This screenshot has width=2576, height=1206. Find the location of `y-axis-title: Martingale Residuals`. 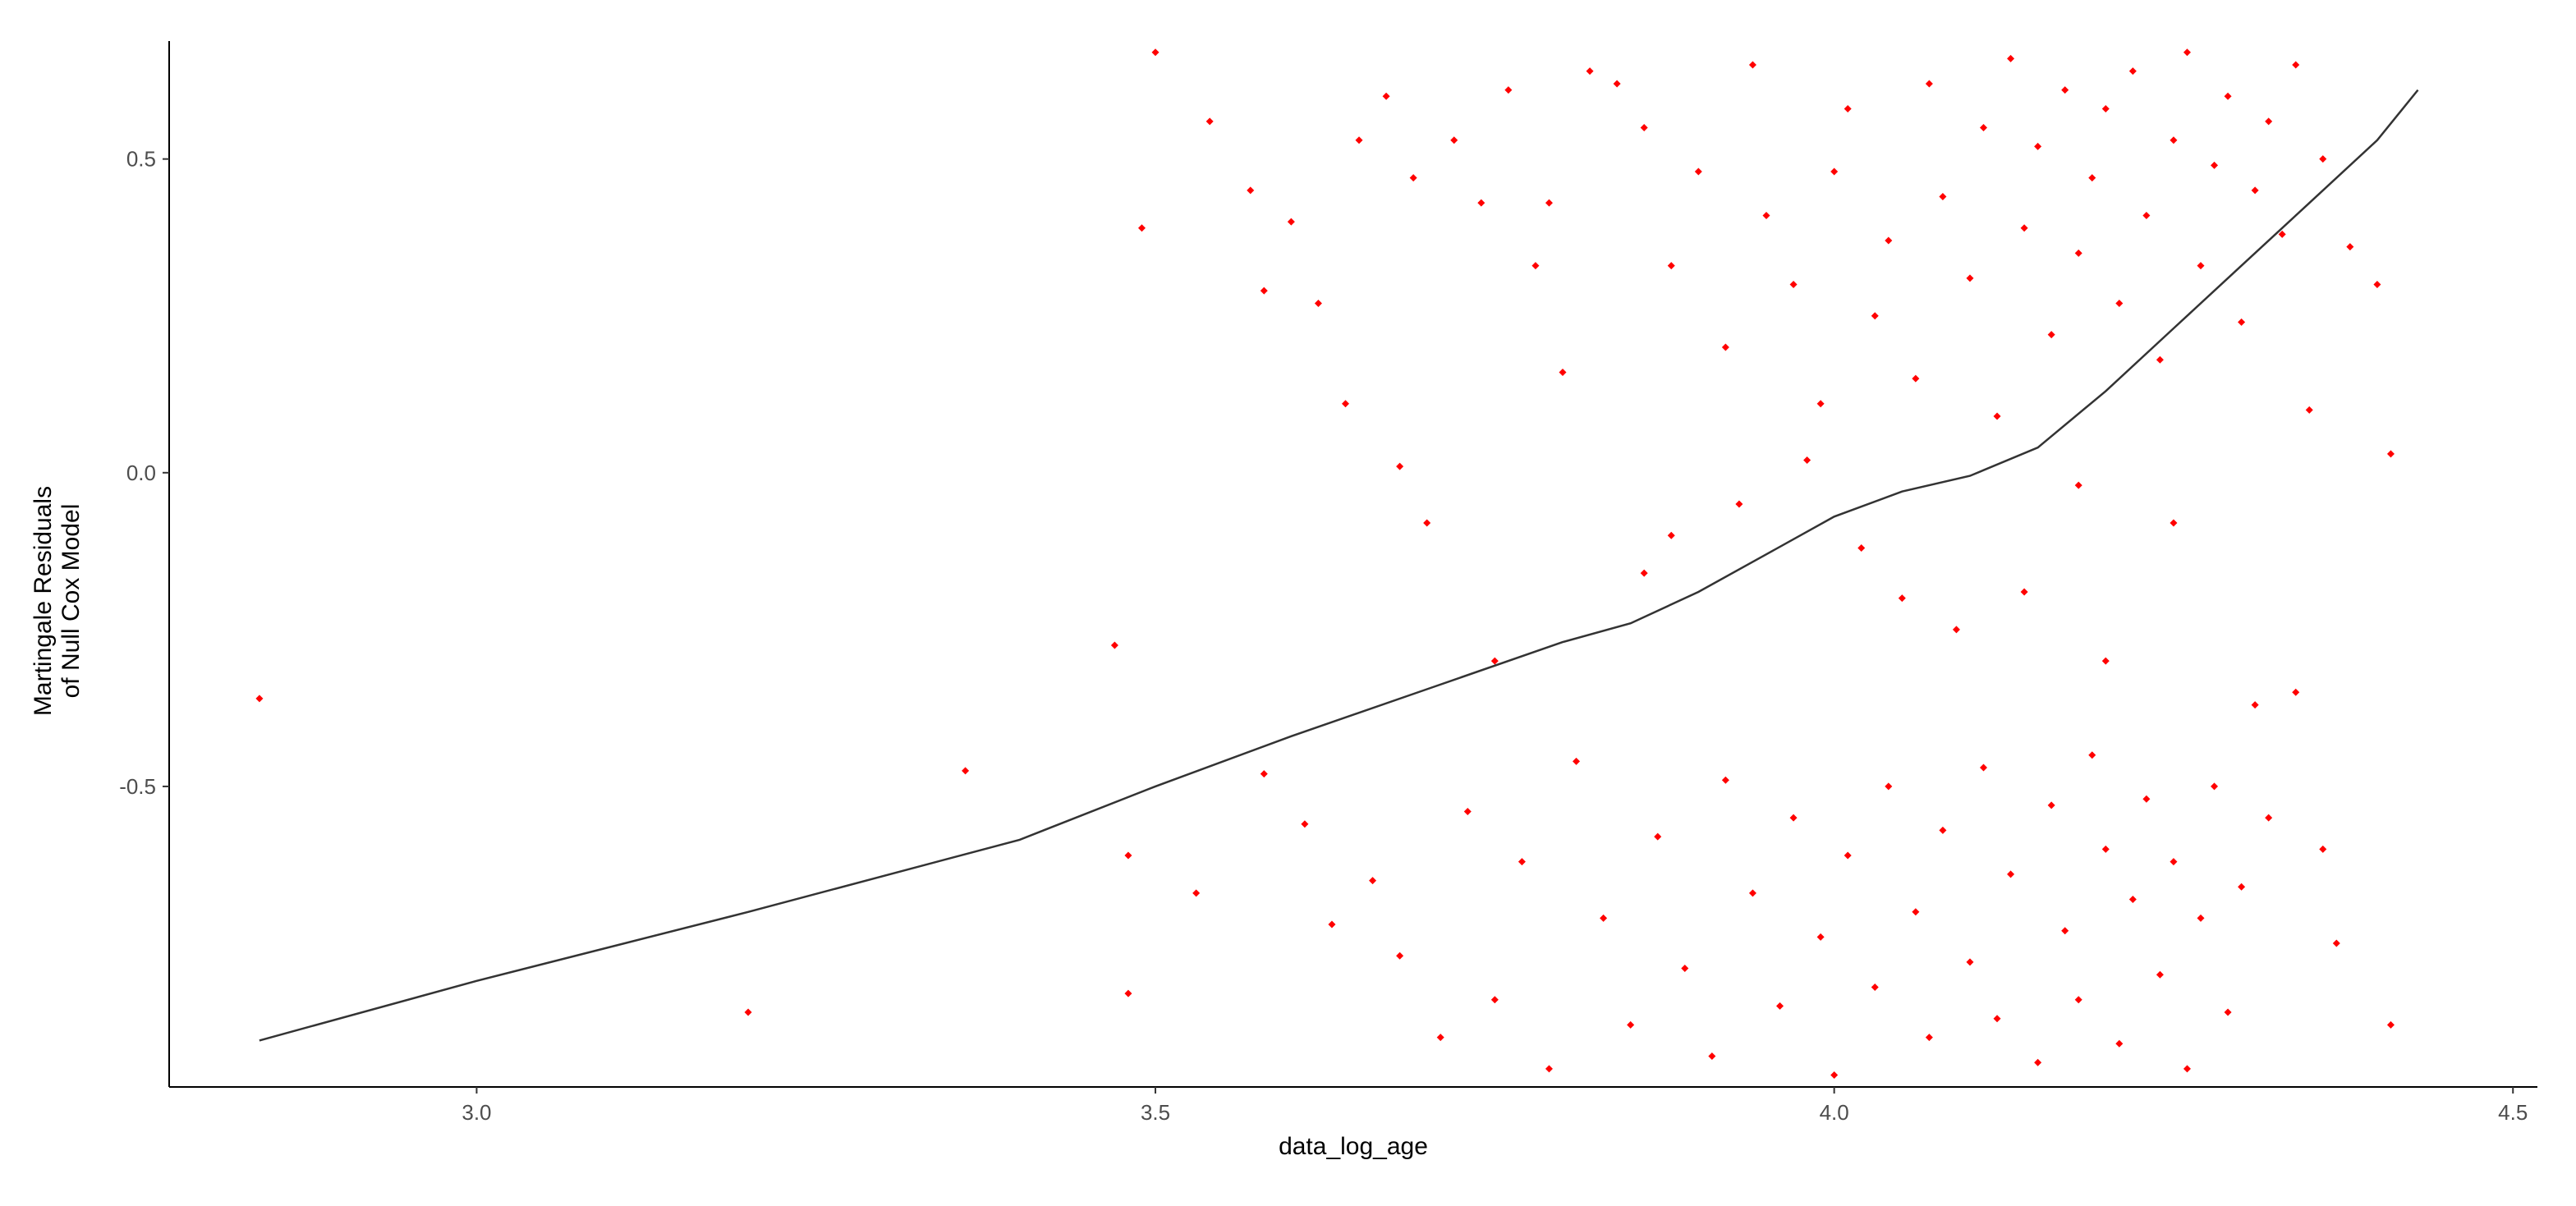

y-axis-title: Martingale Residuals is located at coordinates (43, 601).